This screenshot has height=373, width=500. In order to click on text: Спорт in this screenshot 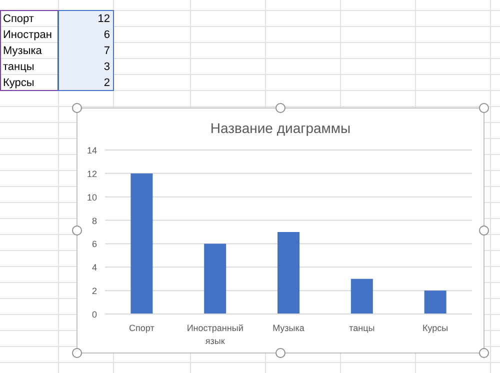, I will do `click(18, 19)`.